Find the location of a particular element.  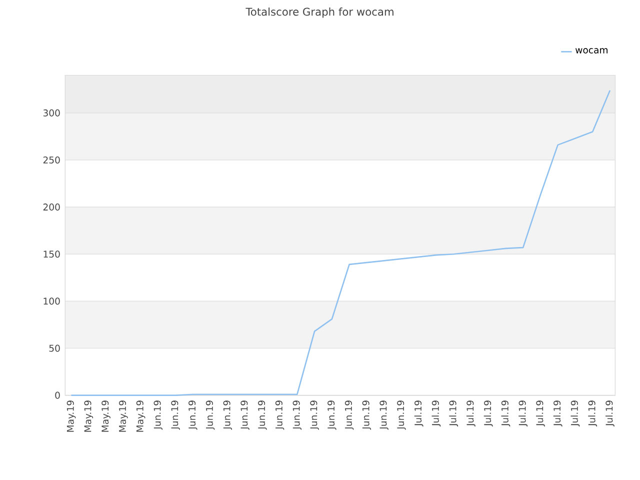

y-tick-label: 300 is located at coordinates (51, 112).